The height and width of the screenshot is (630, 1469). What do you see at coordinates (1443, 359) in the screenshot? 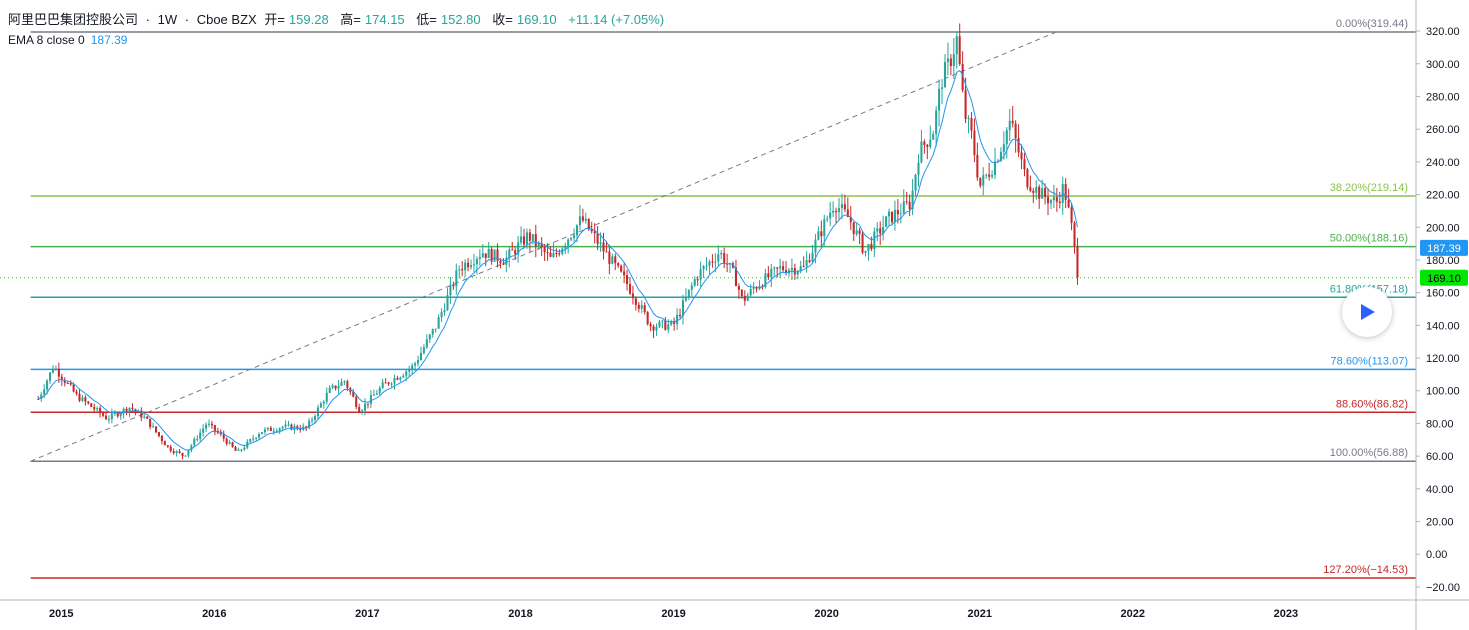
I see `y-tick-label-10: 120.00` at bounding box center [1443, 359].